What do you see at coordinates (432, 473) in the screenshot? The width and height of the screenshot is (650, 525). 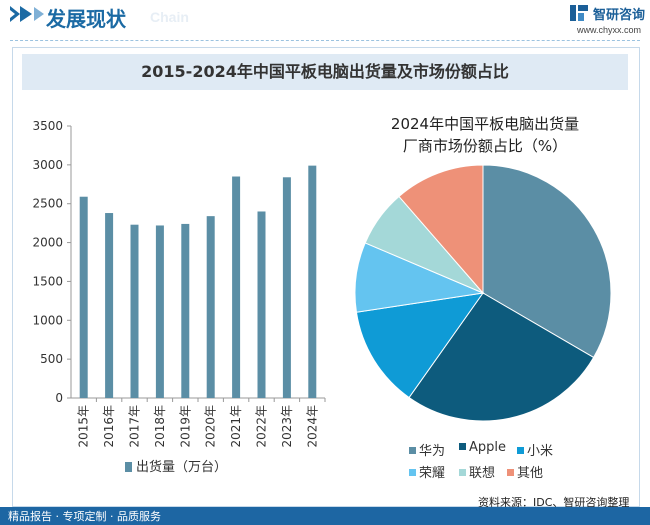 I see `pie-legend-label: 荣耀` at bounding box center [432, 473].